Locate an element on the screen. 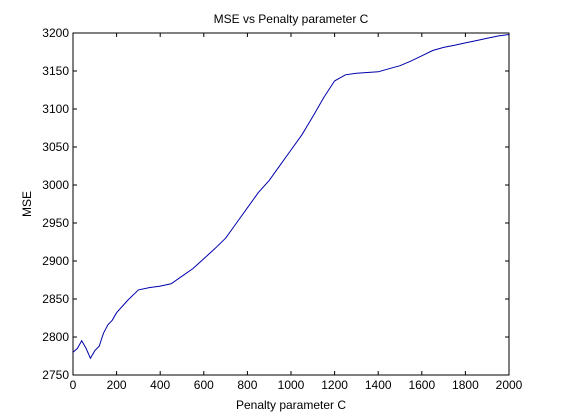  x-tick-label: 1000 is located at coordinates (291, 385).